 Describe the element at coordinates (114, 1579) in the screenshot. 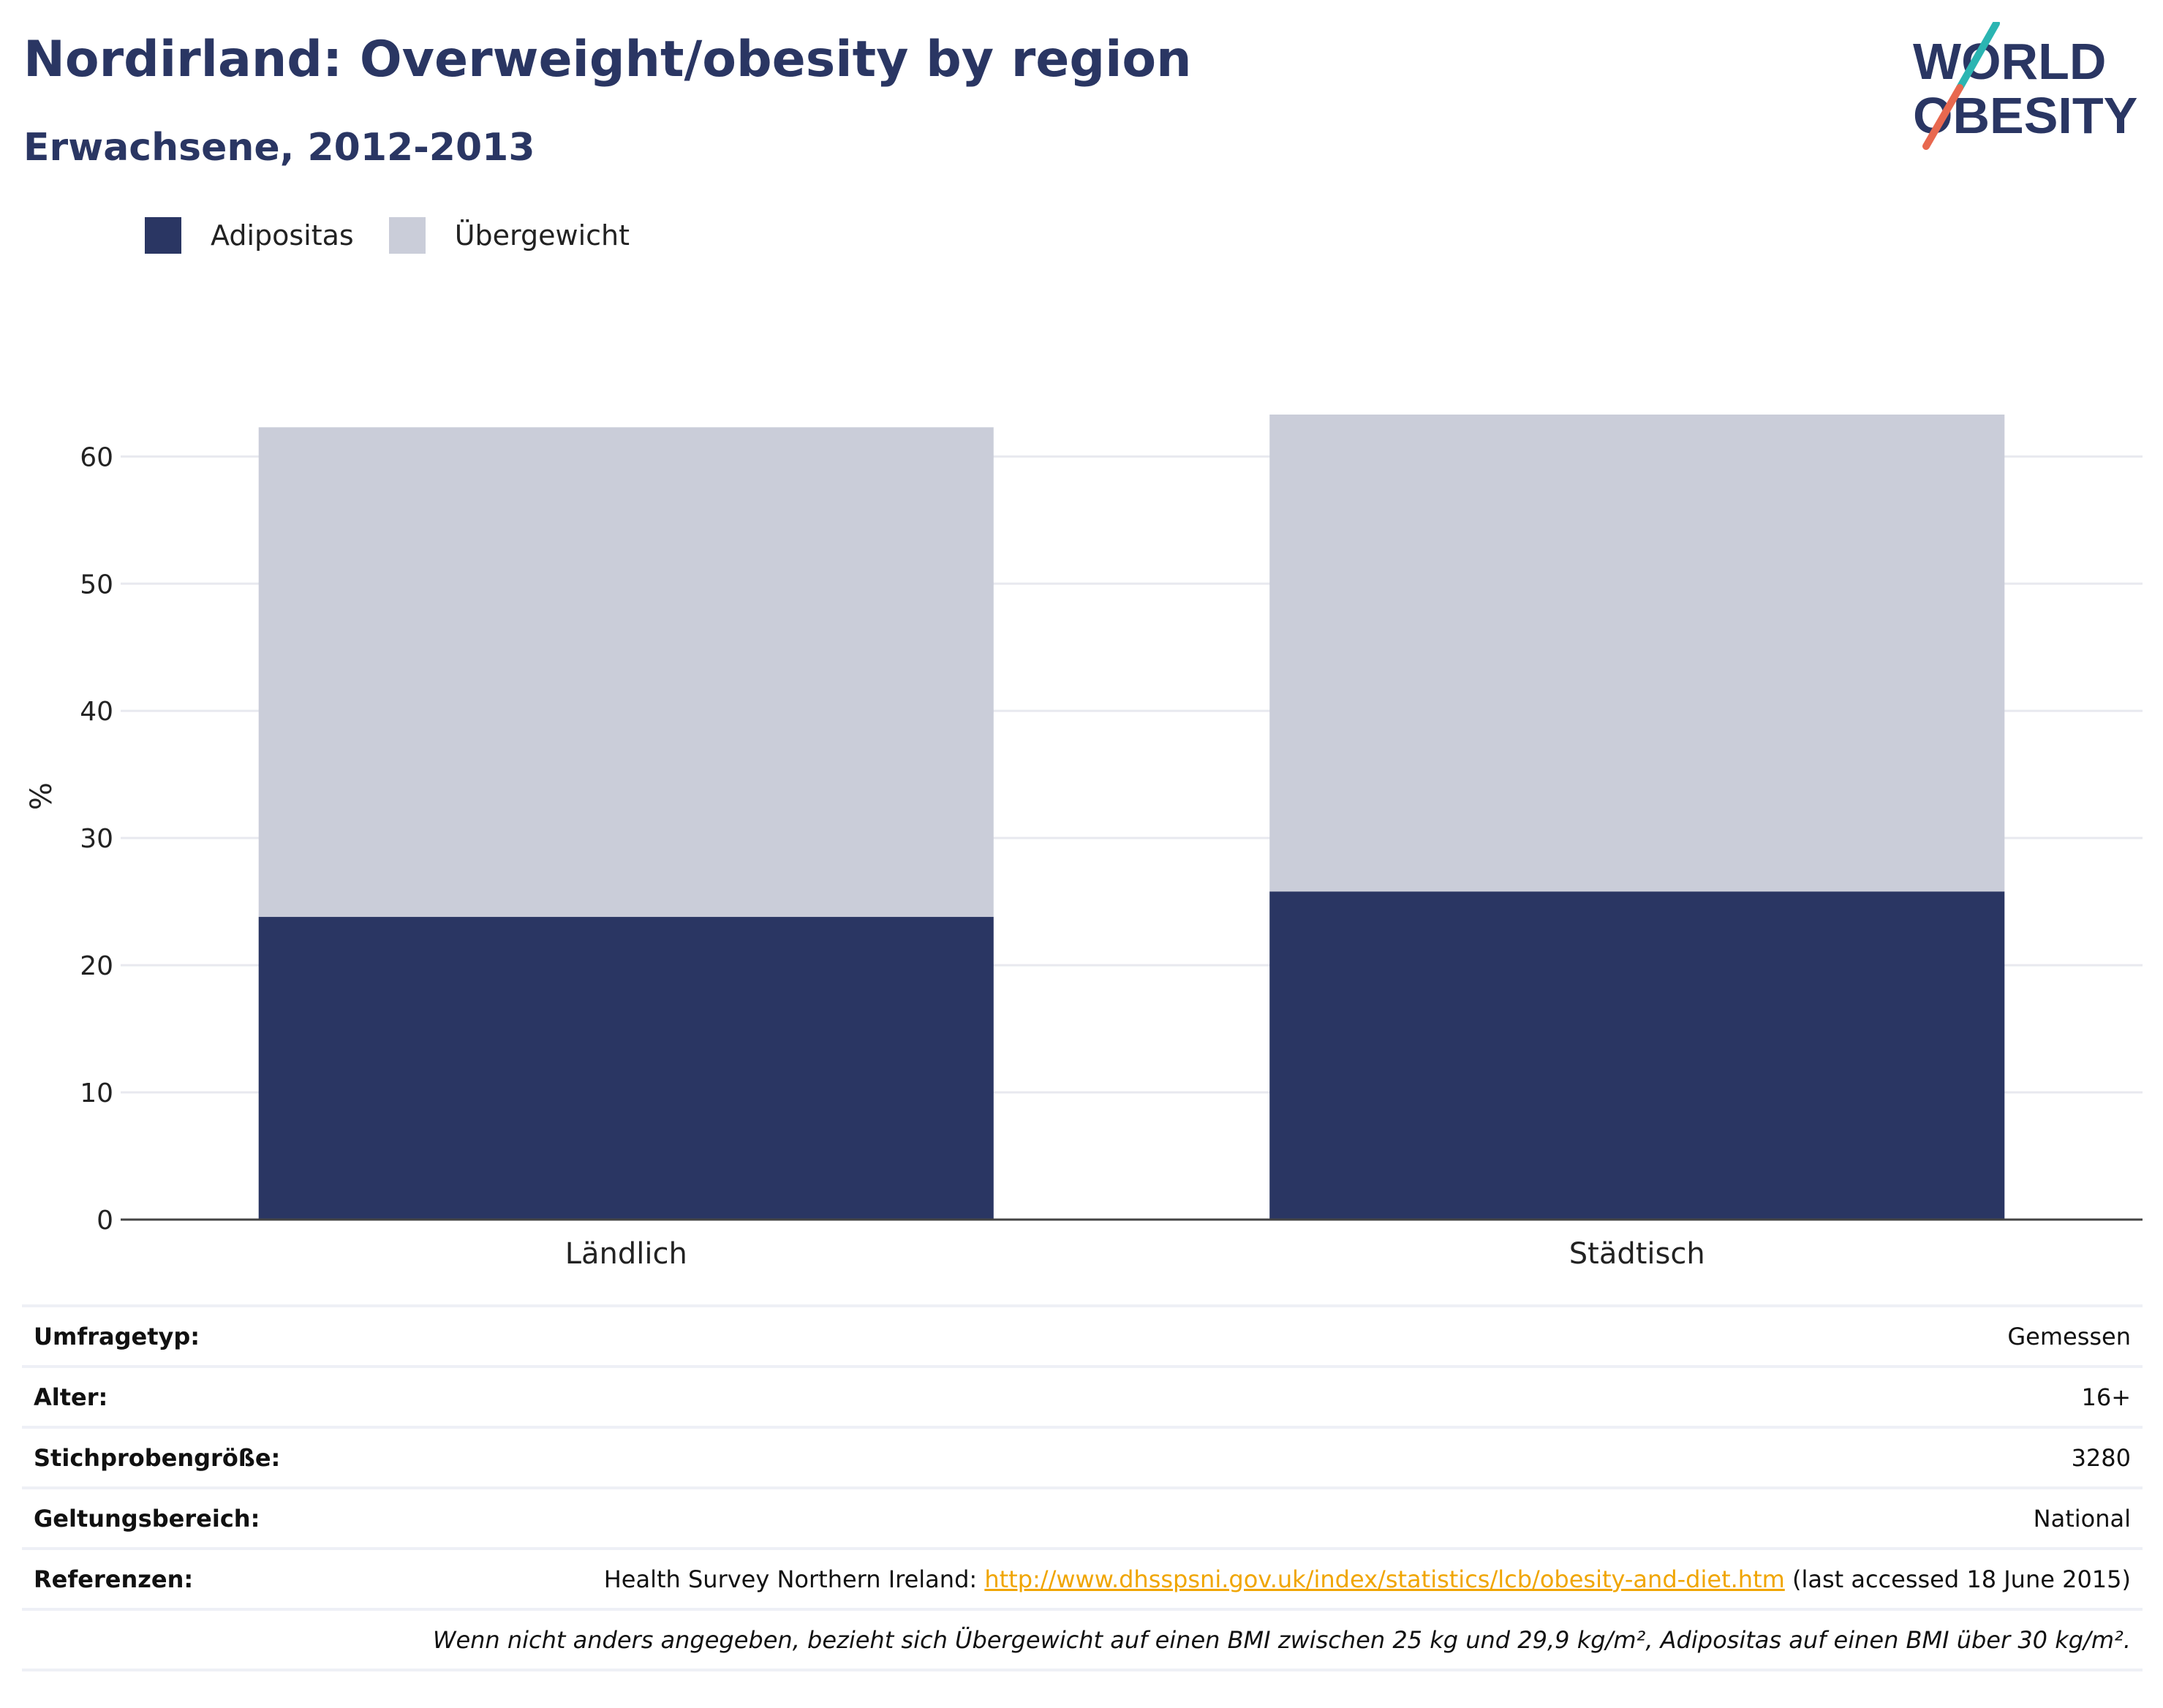

I see `info-label: Referenzen:` at that location.